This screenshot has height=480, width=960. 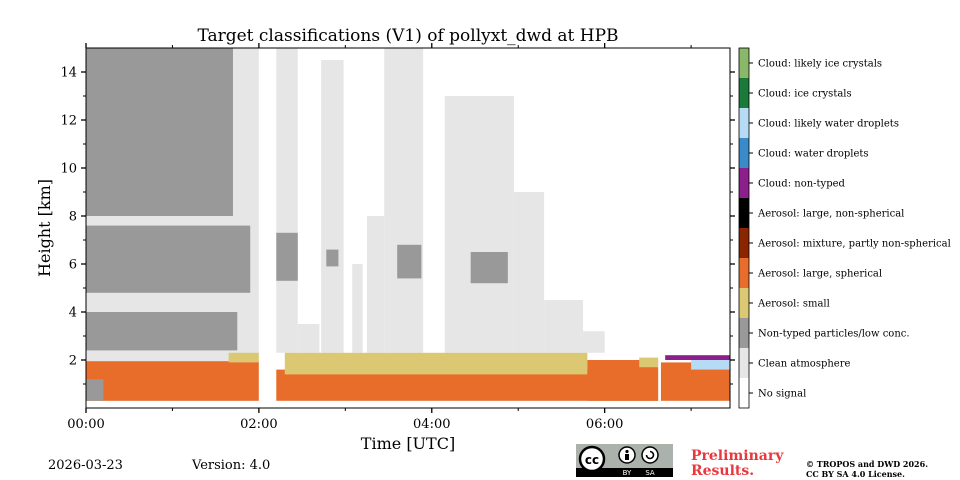 I want to click on x-tick-label: 00:00, so click(x=85, y=424).